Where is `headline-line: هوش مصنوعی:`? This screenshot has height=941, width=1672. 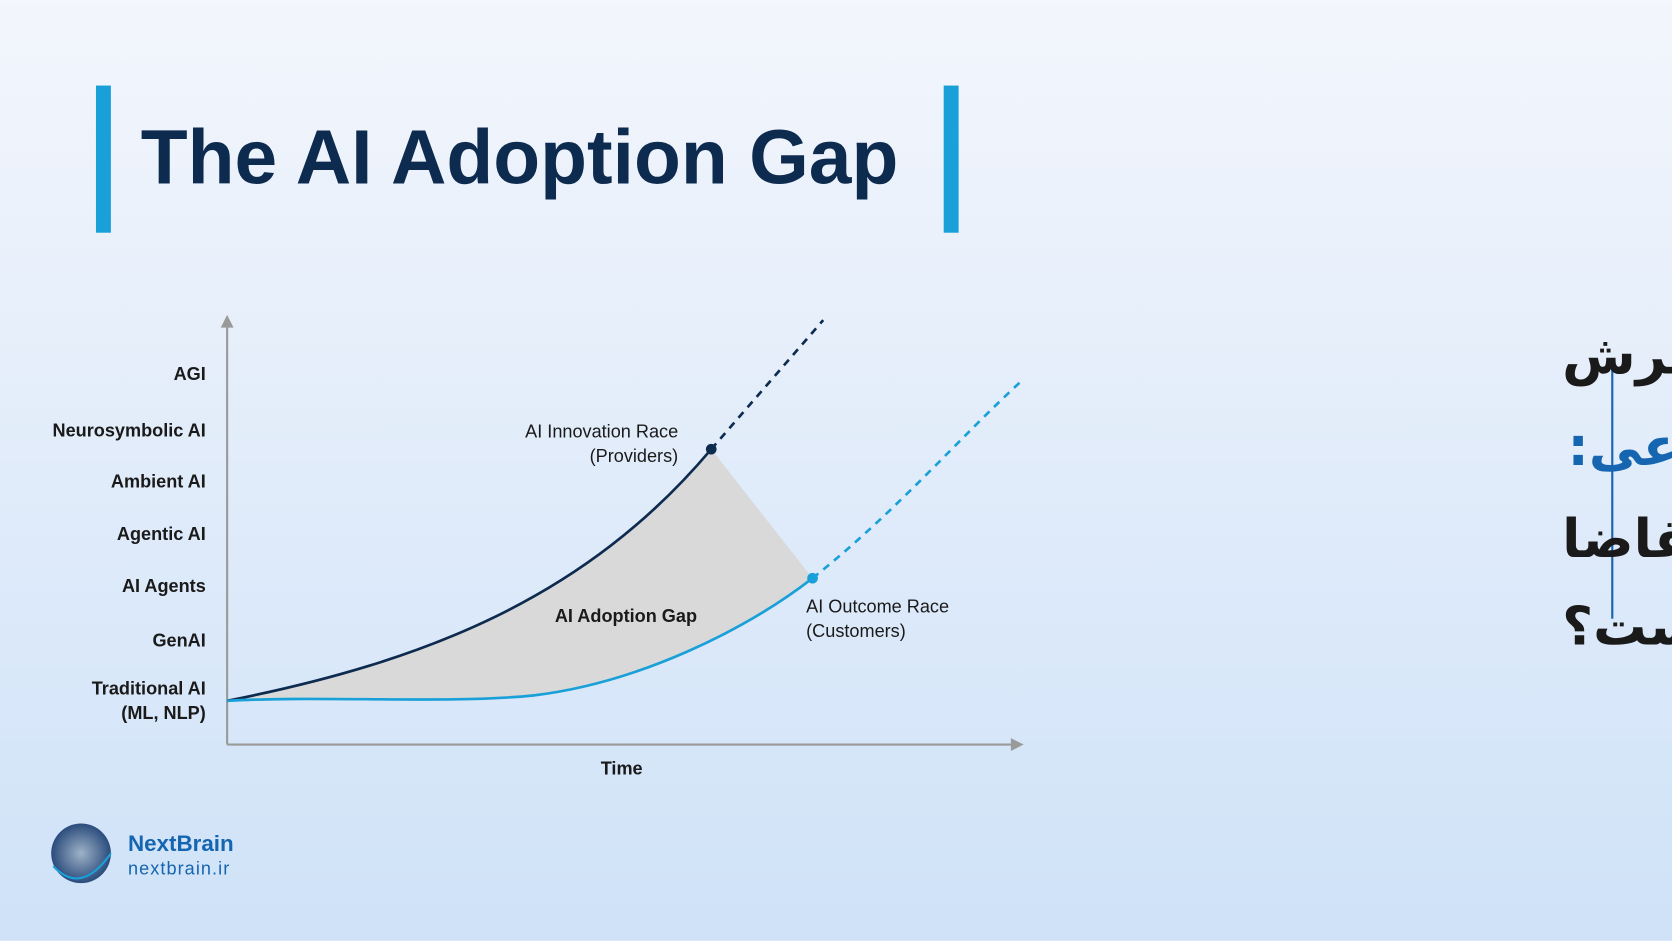 headline-line: هوش مصنوعی: is located at coordinates (1620, 447).